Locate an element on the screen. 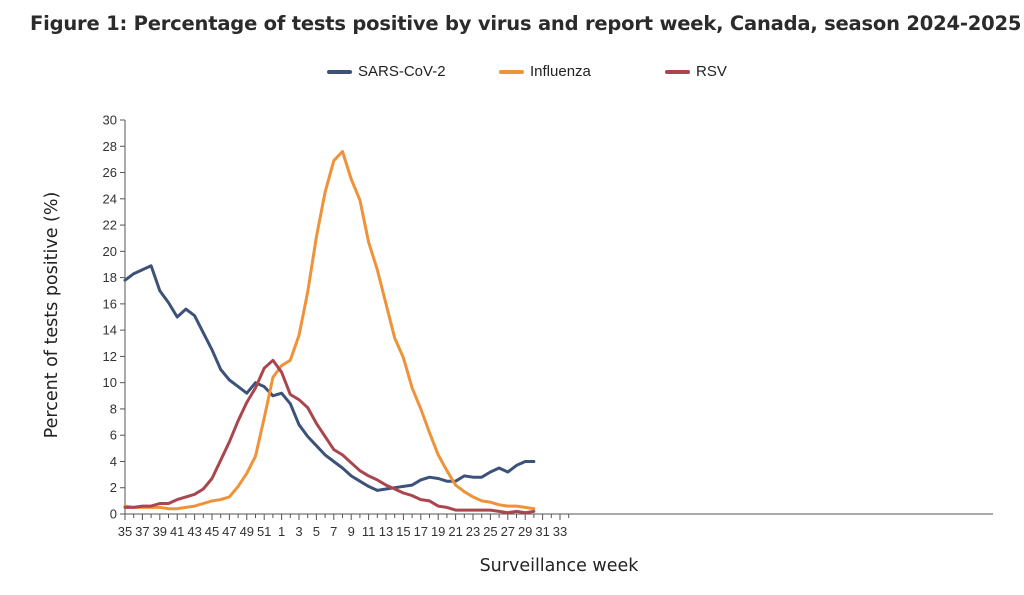  x-tick-label: 43 is located at coordinates (194, 531).